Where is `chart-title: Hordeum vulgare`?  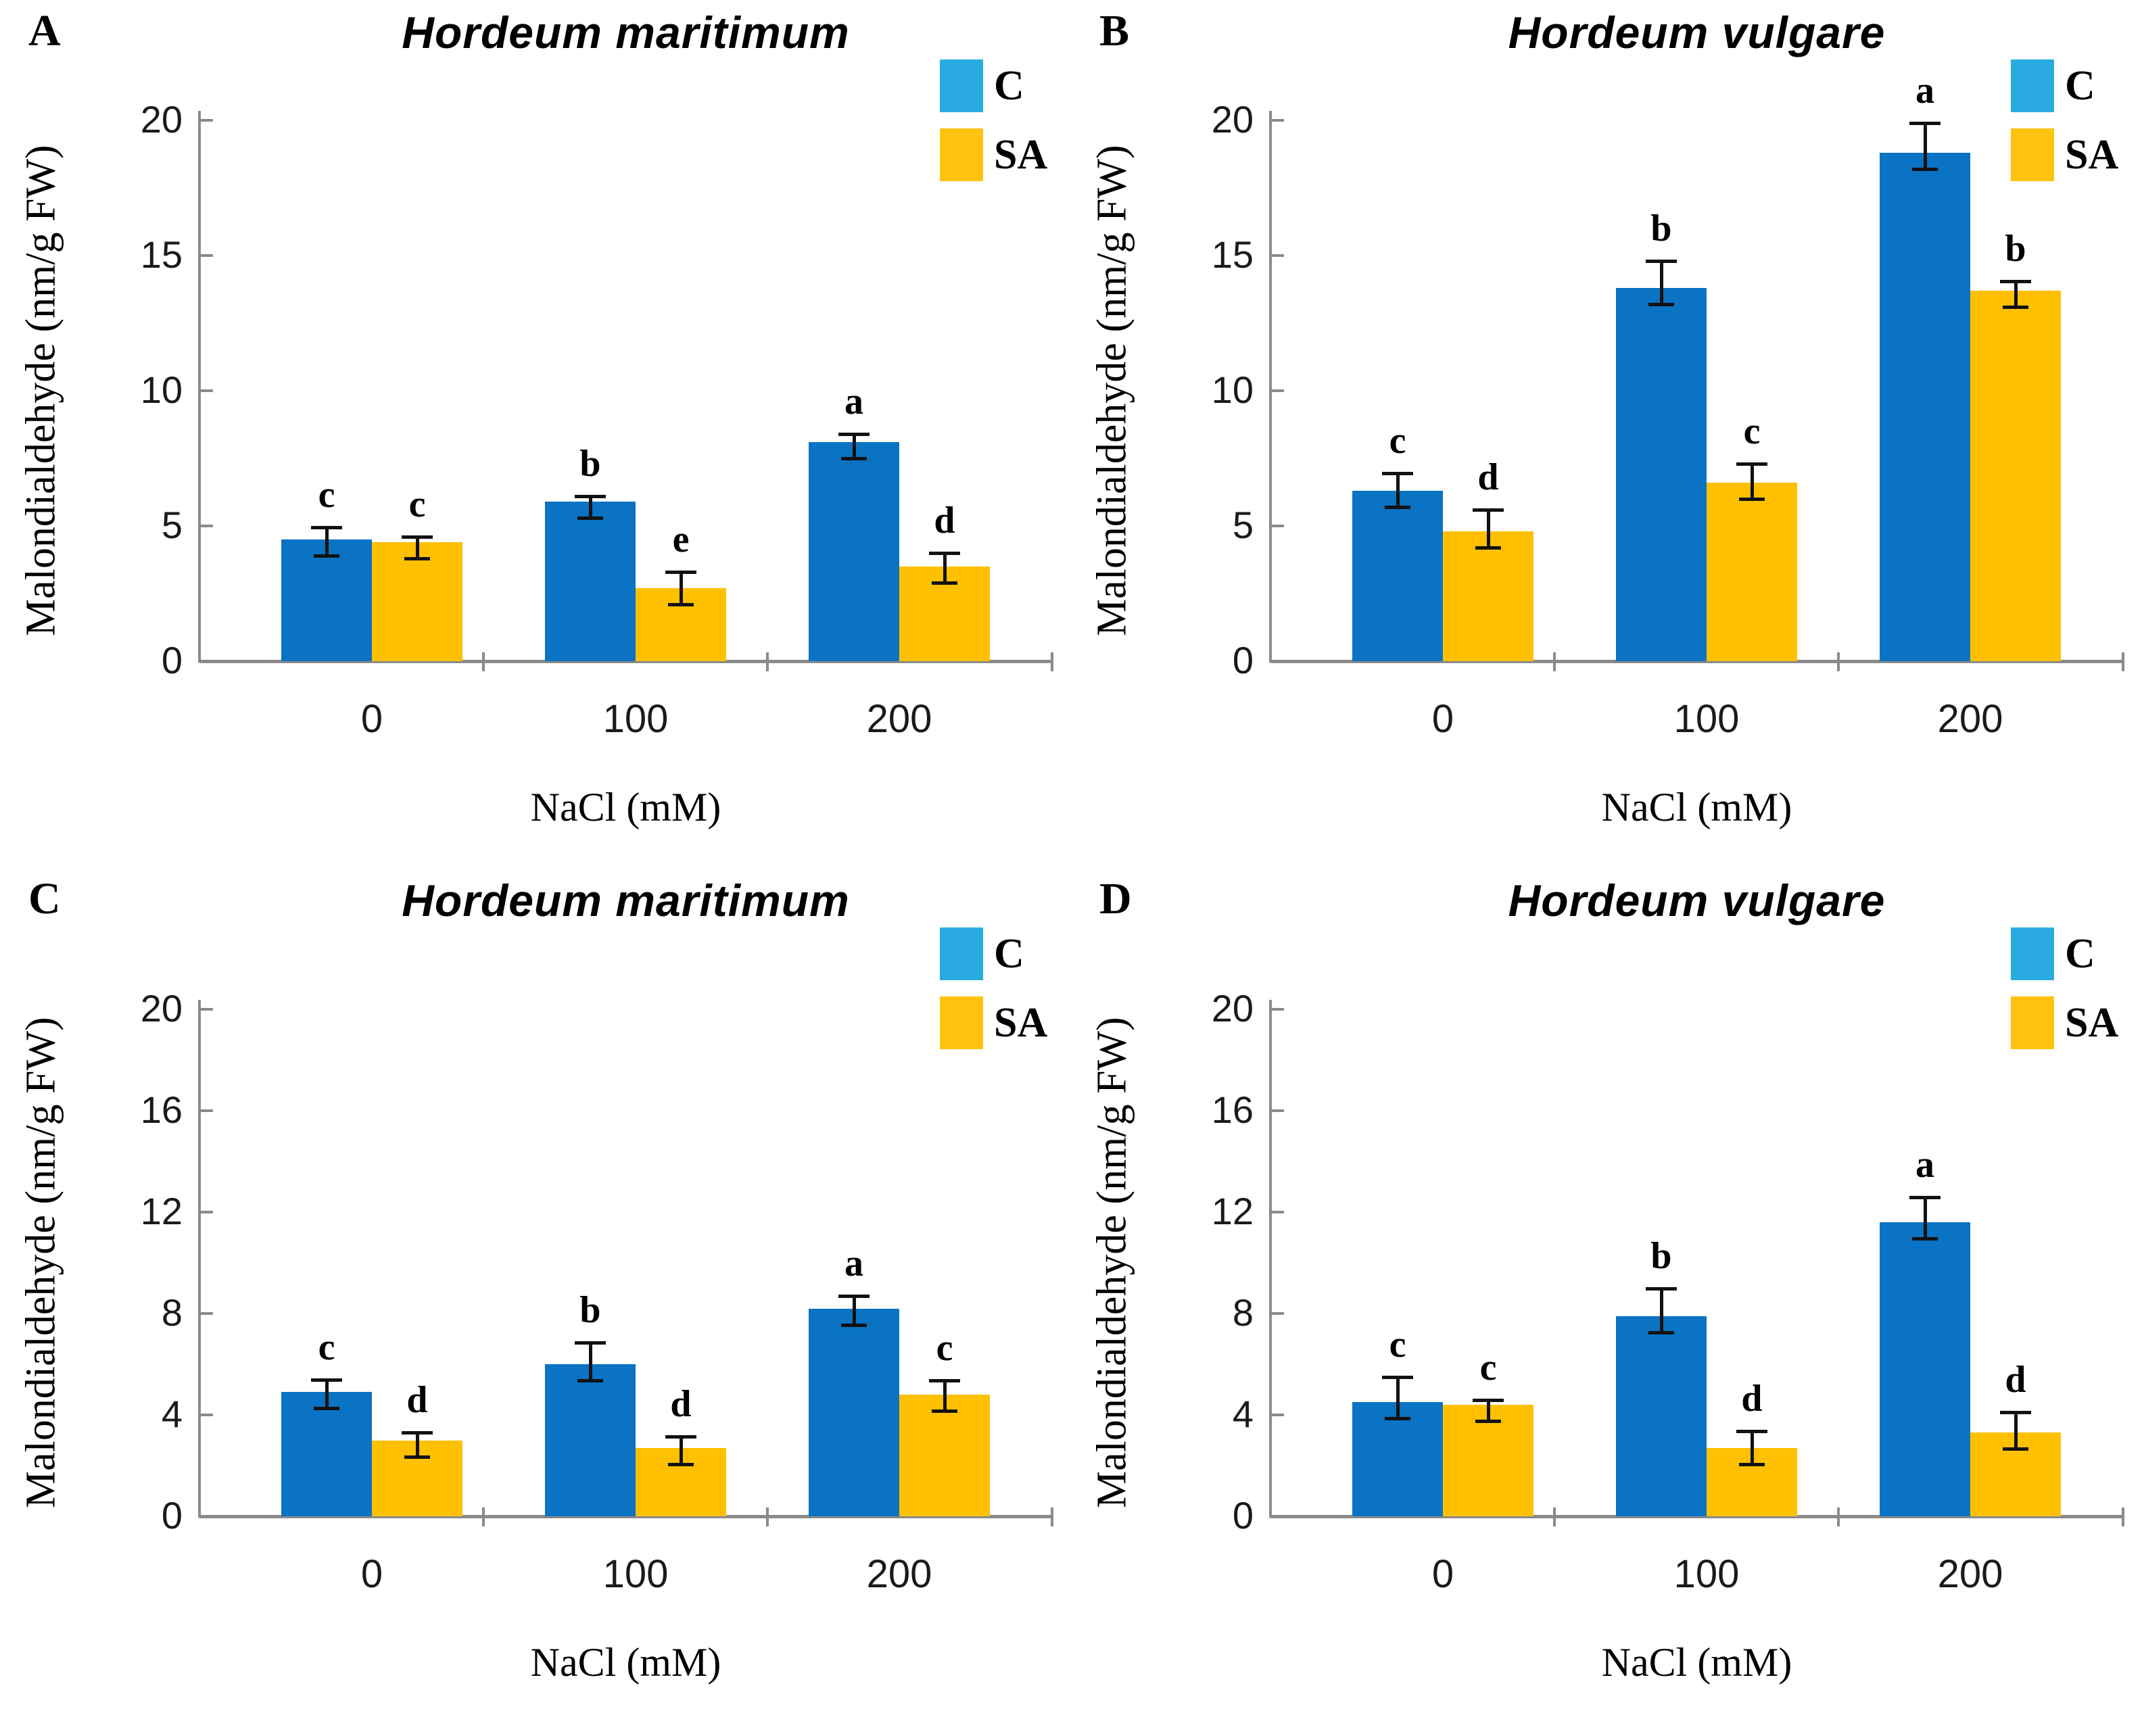
chart-title: Hordeum vulgare is located at coordinates (1697, 32).